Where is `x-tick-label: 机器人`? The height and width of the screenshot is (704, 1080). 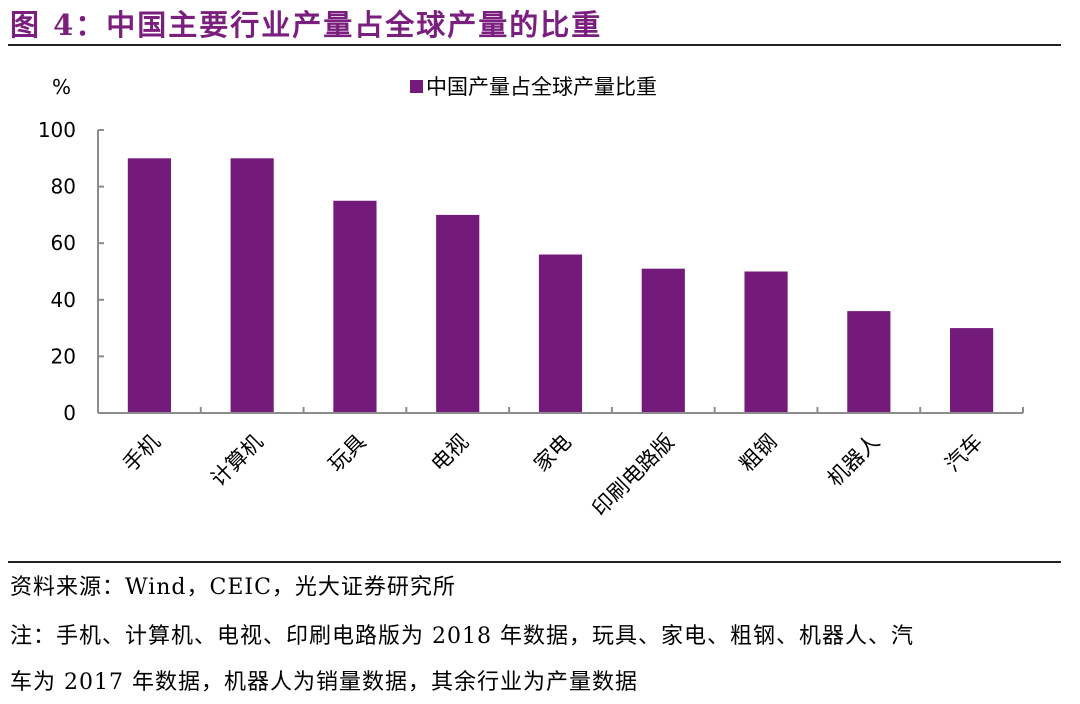
x-tick-label: 机器人 is located at coordinates (854, 461).